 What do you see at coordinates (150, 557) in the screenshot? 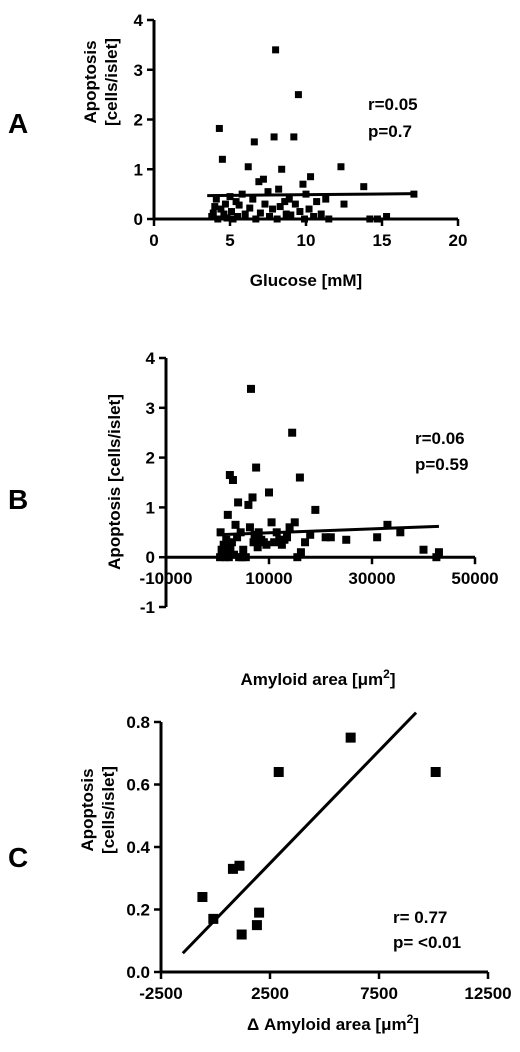
I see `panel-b-ytick-label: 0` at bounding box center [150, 557].